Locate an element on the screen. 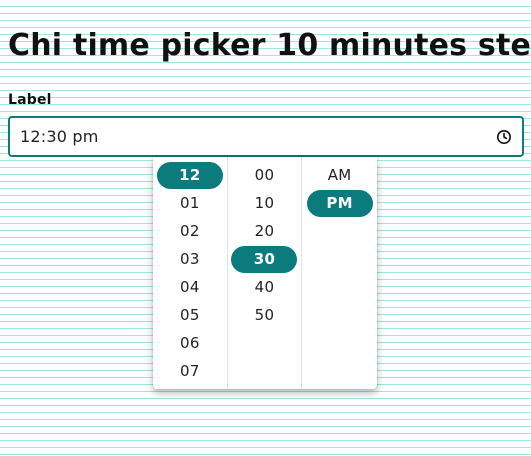 The height and width of the screenshot is (456, 531). minute-option: 10 is located at coordinates (265, 203).